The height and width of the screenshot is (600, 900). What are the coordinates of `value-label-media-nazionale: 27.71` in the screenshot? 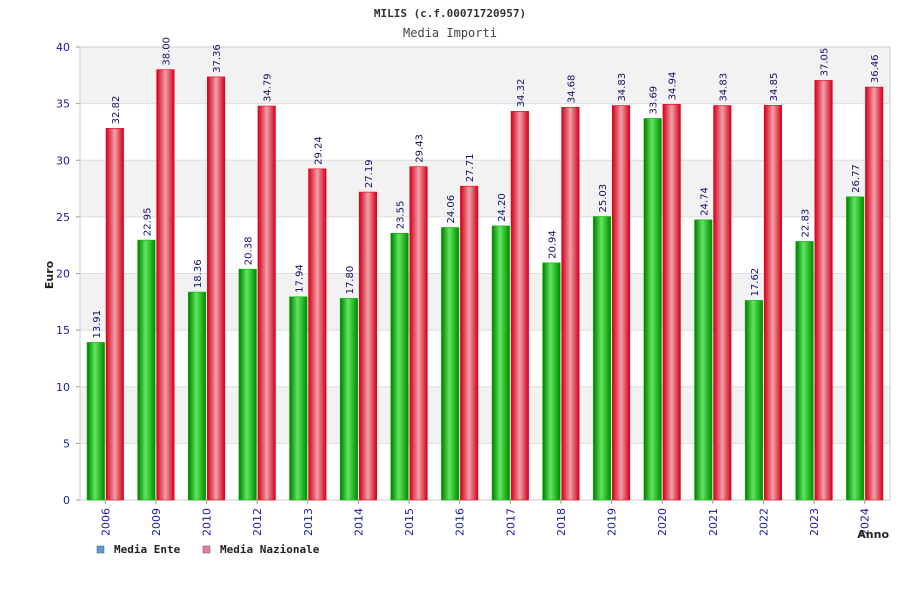 It's located at (470, 168).